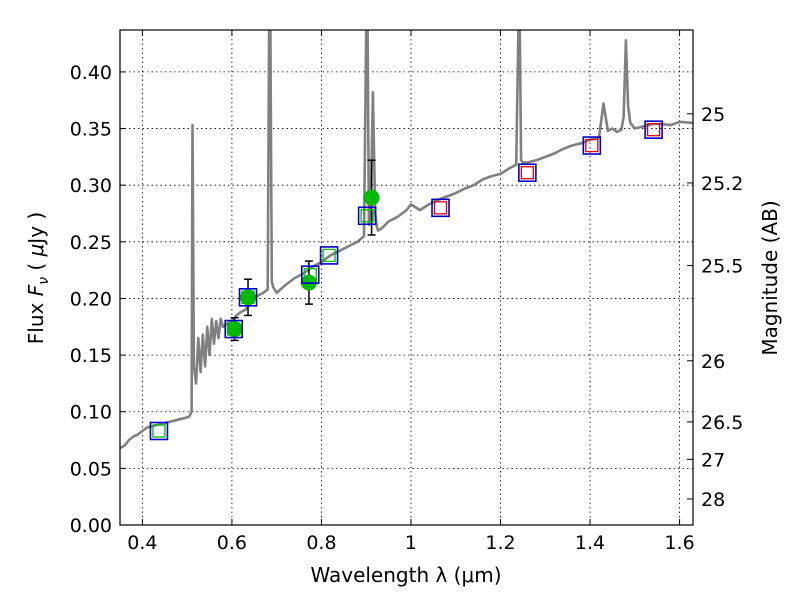  Describe the element at coordinates (91, 469) in the screenshot. I see `y-tick-label: 0.05` at that location.